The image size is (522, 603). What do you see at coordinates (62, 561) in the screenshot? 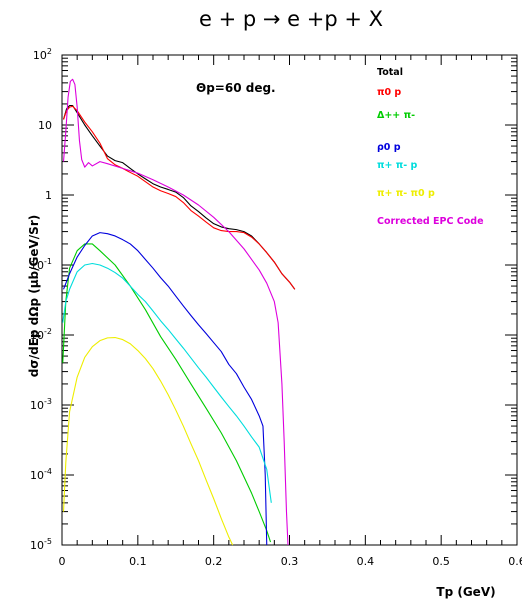
I see `x-tick-label: 0` at bounding box center [62, 561].